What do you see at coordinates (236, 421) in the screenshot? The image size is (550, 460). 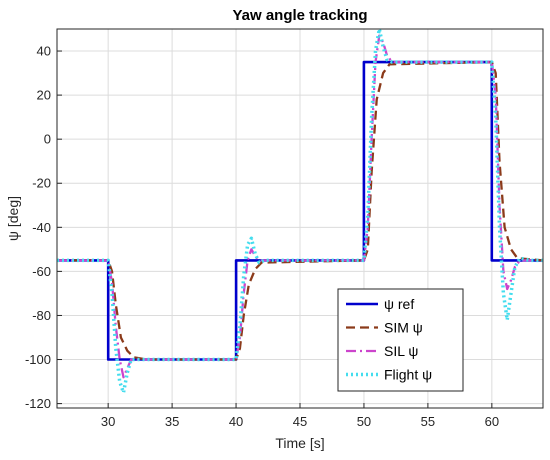 I see `x-tick-label: 40` at bounding box center [236, 421].